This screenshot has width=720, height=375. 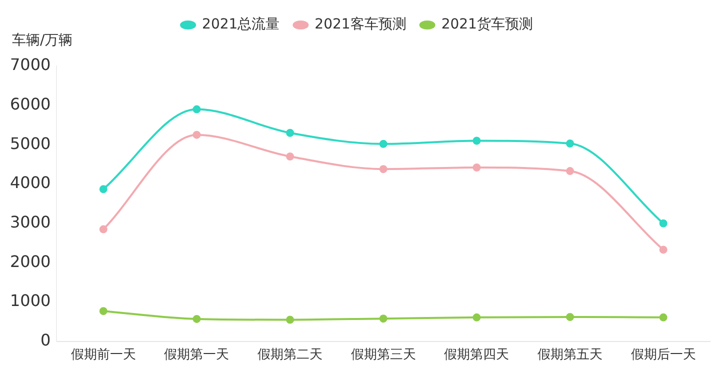 What do you see at coordinates (383, 355) in the screenshot?
I see `x-tick-label: 假期第三天` at bounding box center [383, 355].